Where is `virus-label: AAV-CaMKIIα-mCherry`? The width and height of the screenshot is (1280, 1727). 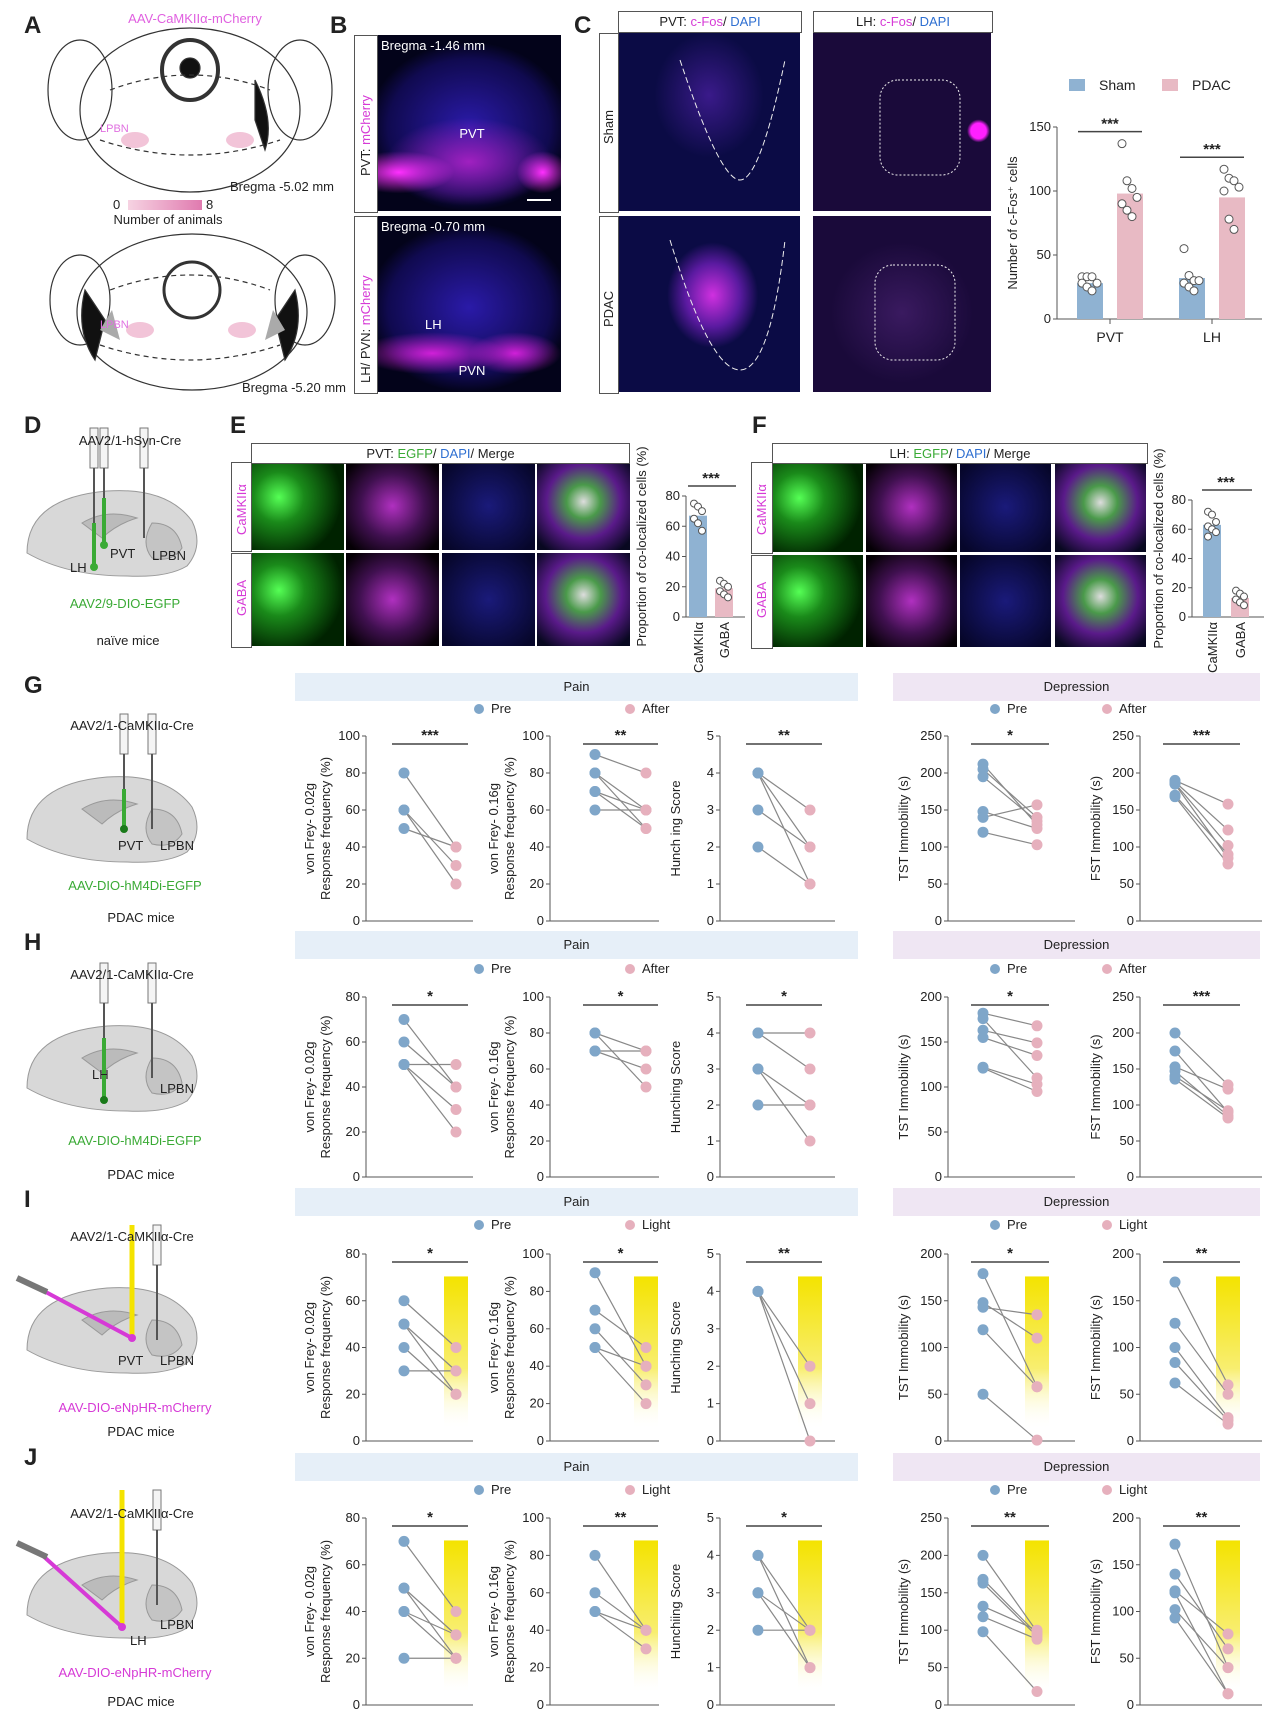
virus-label: AAV-CaMKIIα-mCherry is located at coordinates (195, 18).